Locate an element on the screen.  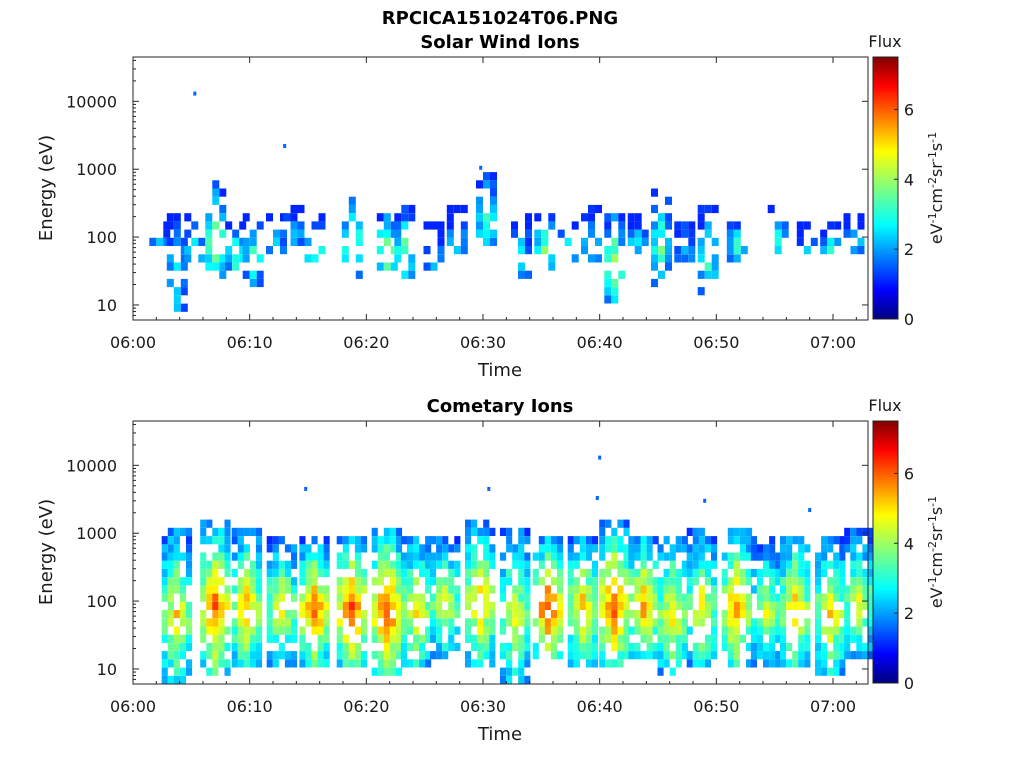
isolated-point is located at coordinates (195, 93).